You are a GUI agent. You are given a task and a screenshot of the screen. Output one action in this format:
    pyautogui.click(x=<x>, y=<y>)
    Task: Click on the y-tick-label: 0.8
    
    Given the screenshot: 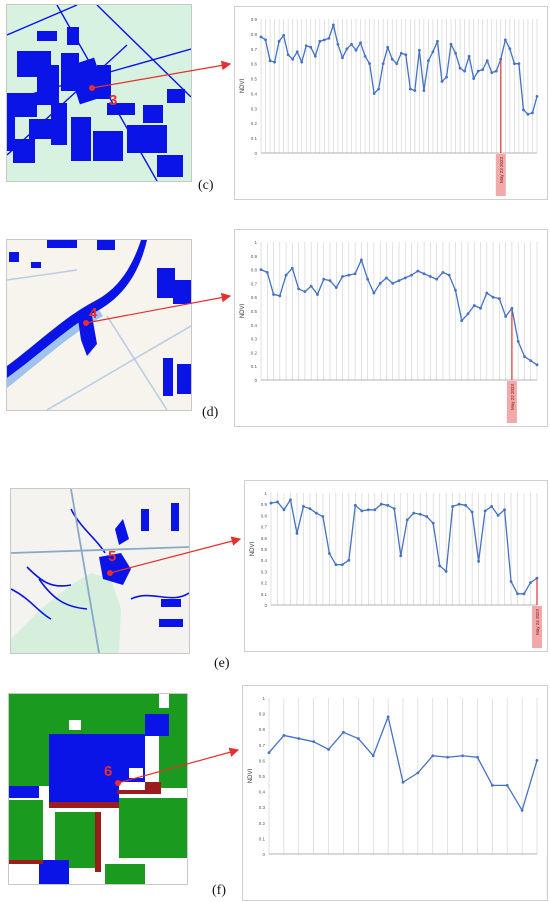 What is the action you would take?
    pyautogui.click(x=262, y=729)
    